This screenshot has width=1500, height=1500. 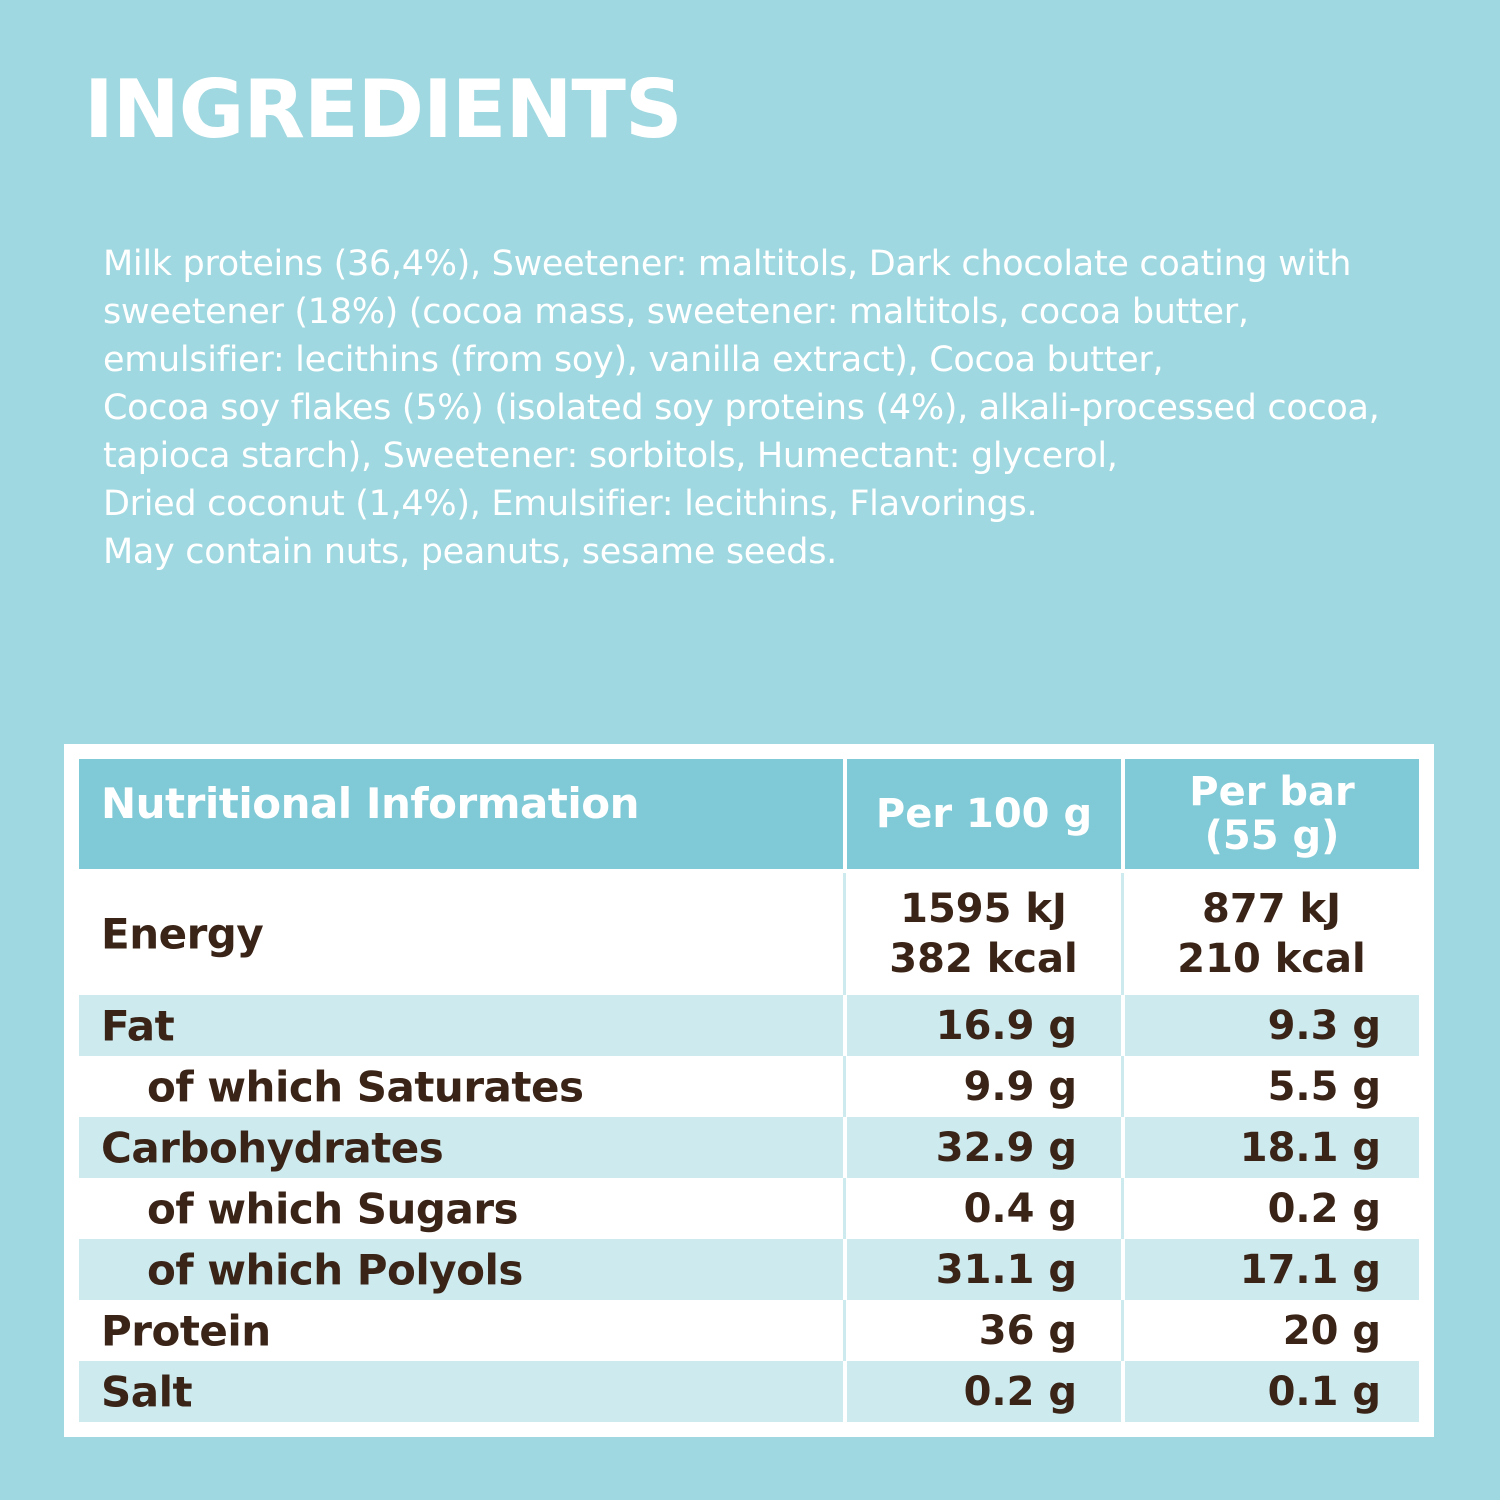 I want to click on perbar-value: 5.5 g, so click(x=1324, y=1086).